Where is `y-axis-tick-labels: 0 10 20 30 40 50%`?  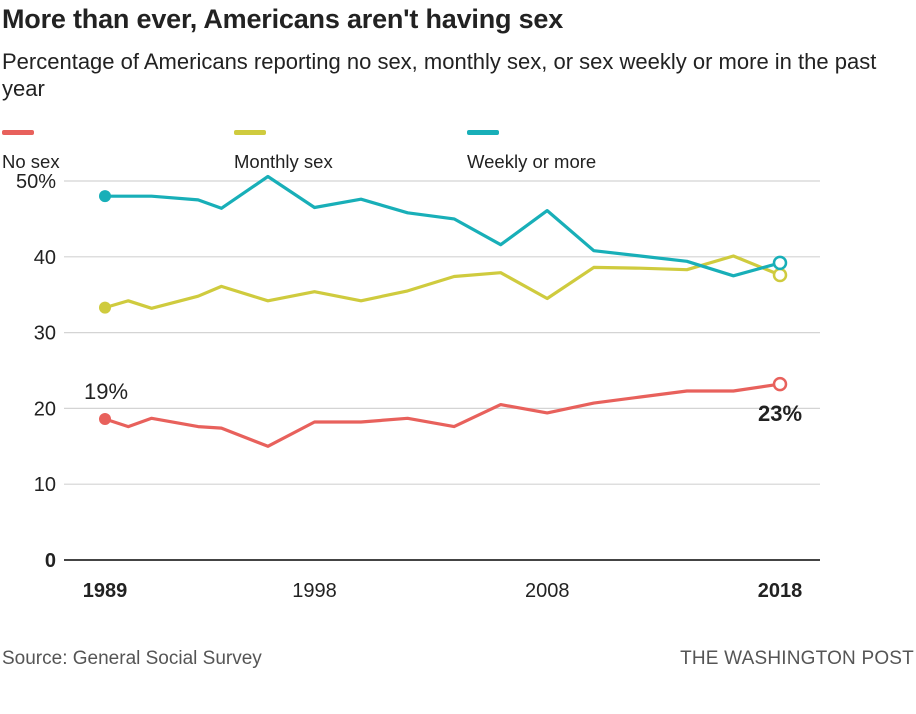 y-axis-tick-labels: 0 10 20 30 40 50% is located at coordinates (36, 371).